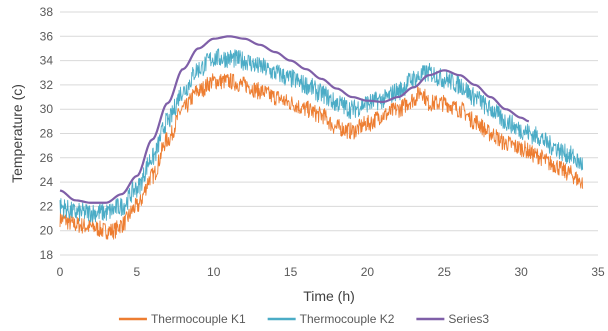  Describe the element at coordinates (47, 61) in the screenshot. I see `y-tick-label: 34` at that location.